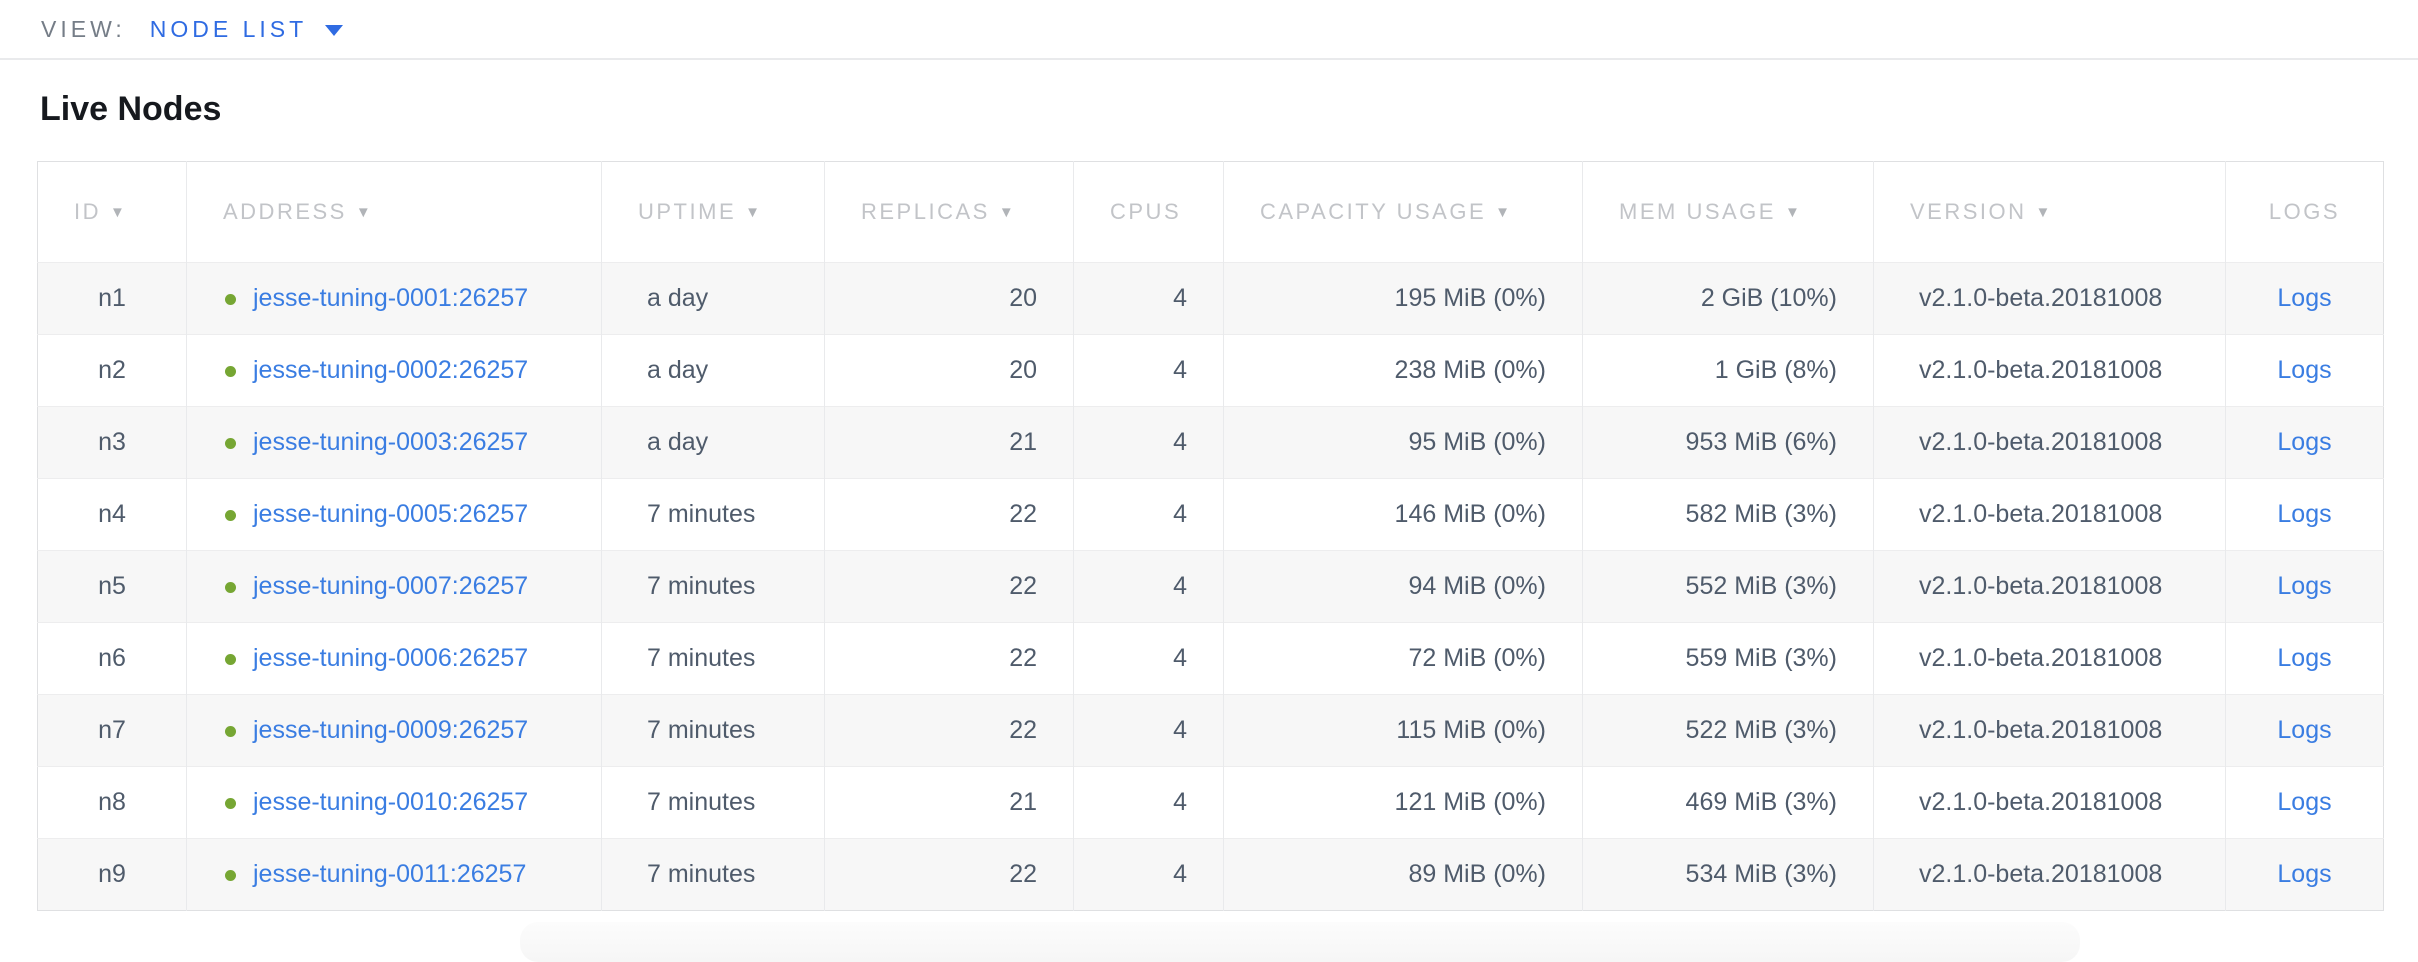  Describe the element at coordinates (1728, 212) in the screenshot. I see `column-header-mem-usage: MEM USAGE ▼` at that location.